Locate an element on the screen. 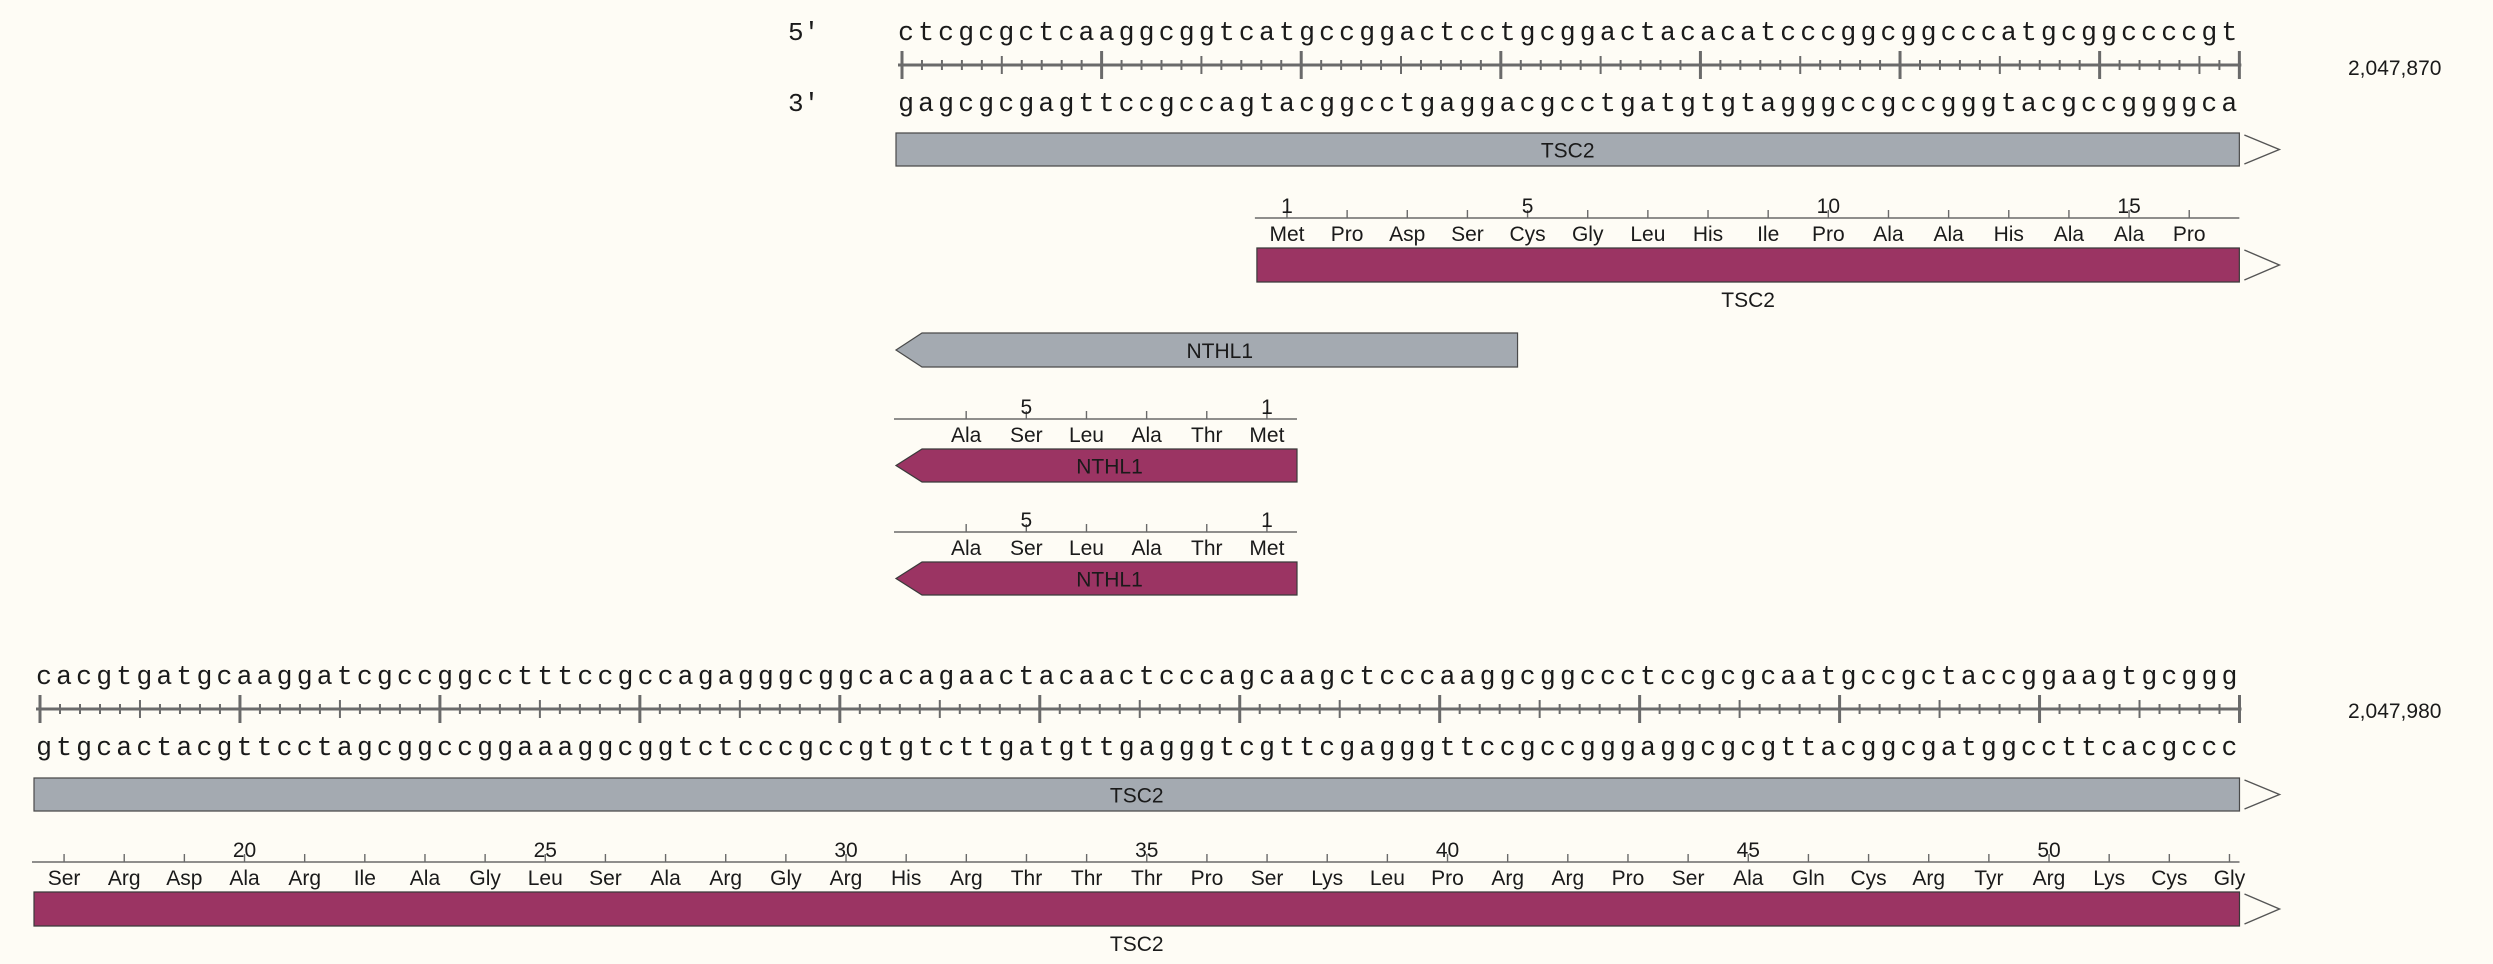 This screenshot has height=964, width=2493. feature-label: NTHL1 is located at coordinates (1109, 467).